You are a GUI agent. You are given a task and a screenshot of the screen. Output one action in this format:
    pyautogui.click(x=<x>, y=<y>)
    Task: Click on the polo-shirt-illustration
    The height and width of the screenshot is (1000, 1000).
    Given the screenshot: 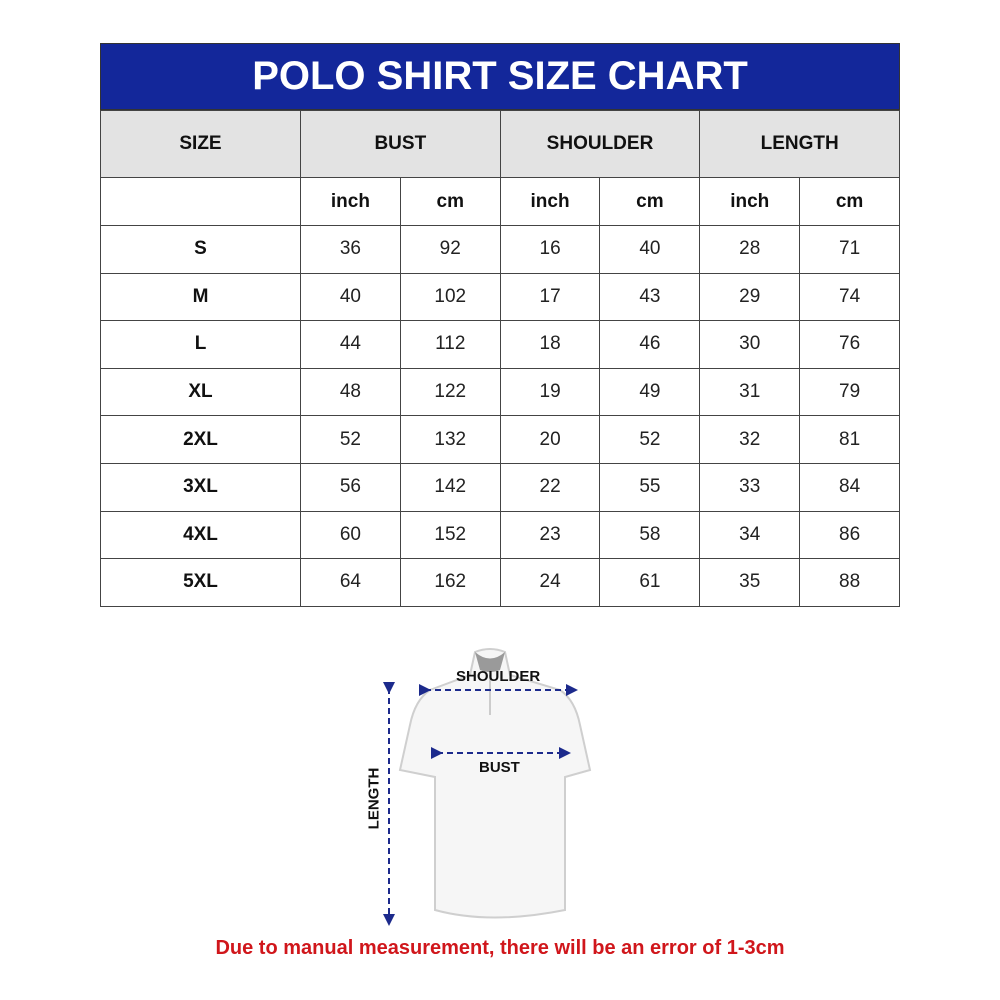 What is the action you would take?
    pyautogui.click(x=487, y=787)
    